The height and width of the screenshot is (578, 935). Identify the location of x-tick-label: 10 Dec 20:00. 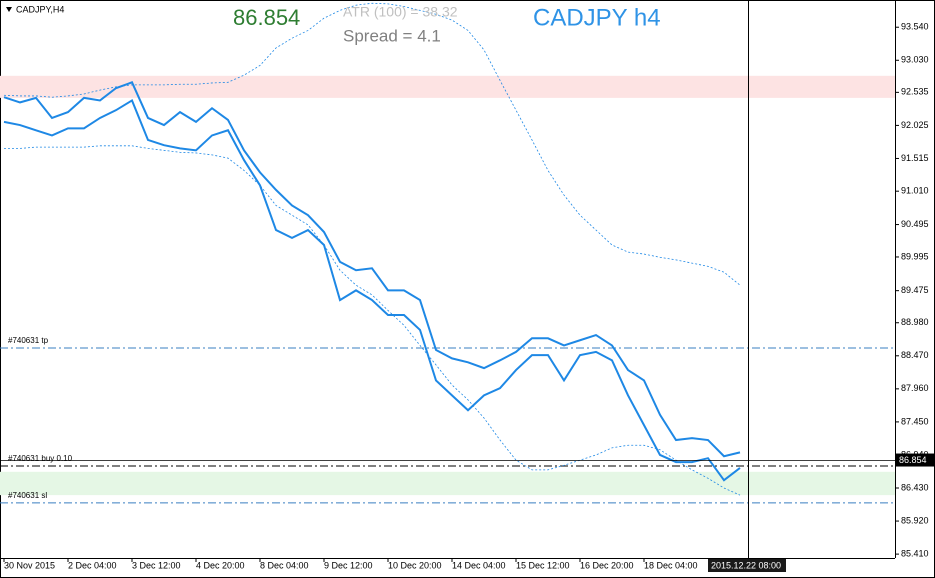
(415, 565).